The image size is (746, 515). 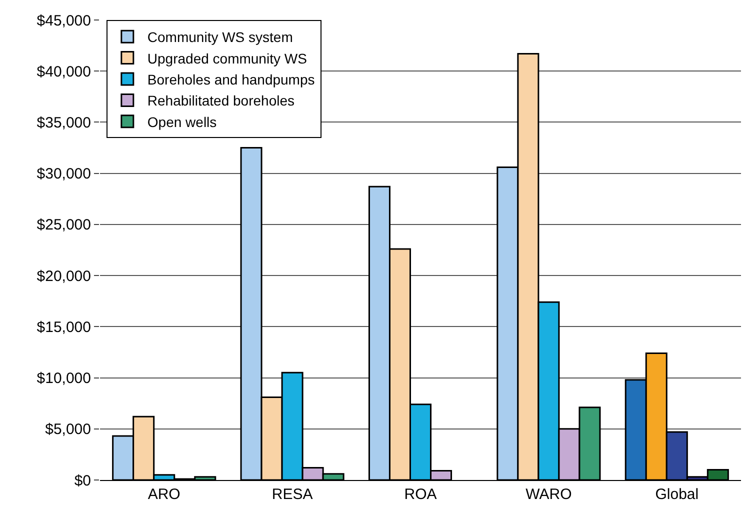 I want to click on y-tick-label: $0, so click(x=82, y=481).